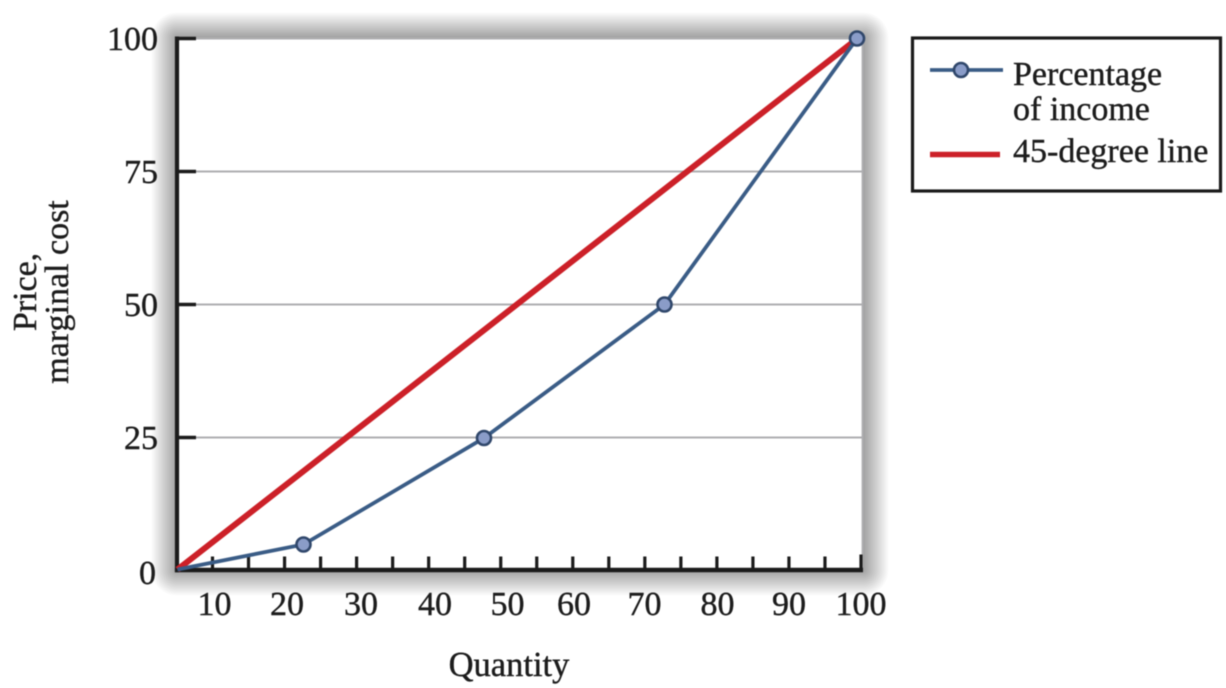 This screenshot has height=688, width=1226. I want to click on svg-text: Price,, so click(25, 292).